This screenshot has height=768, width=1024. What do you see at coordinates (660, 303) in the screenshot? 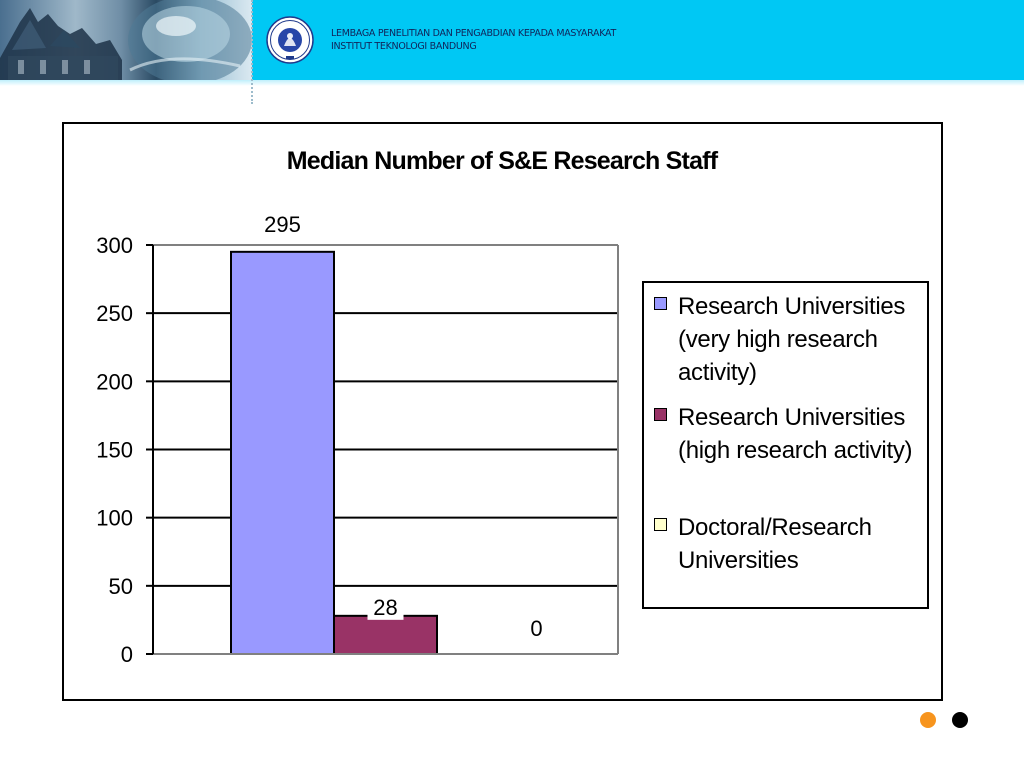
I see `legend-swatch-very-high` at bounding box center [660, 303].